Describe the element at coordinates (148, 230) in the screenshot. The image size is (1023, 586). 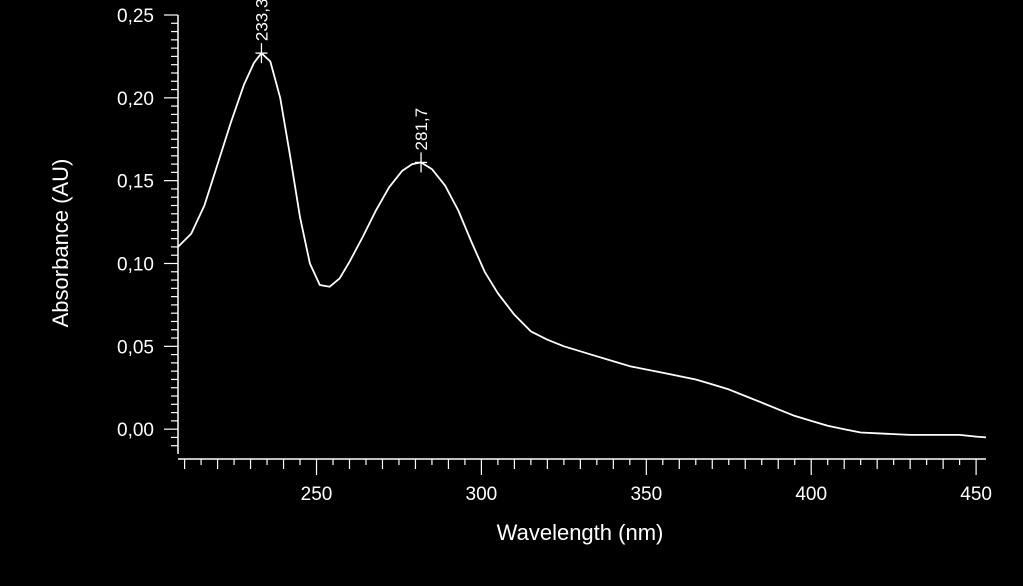
I see `y-axis: 0,00 0,05 0,10 0,15 0,20 0,25` at that location.